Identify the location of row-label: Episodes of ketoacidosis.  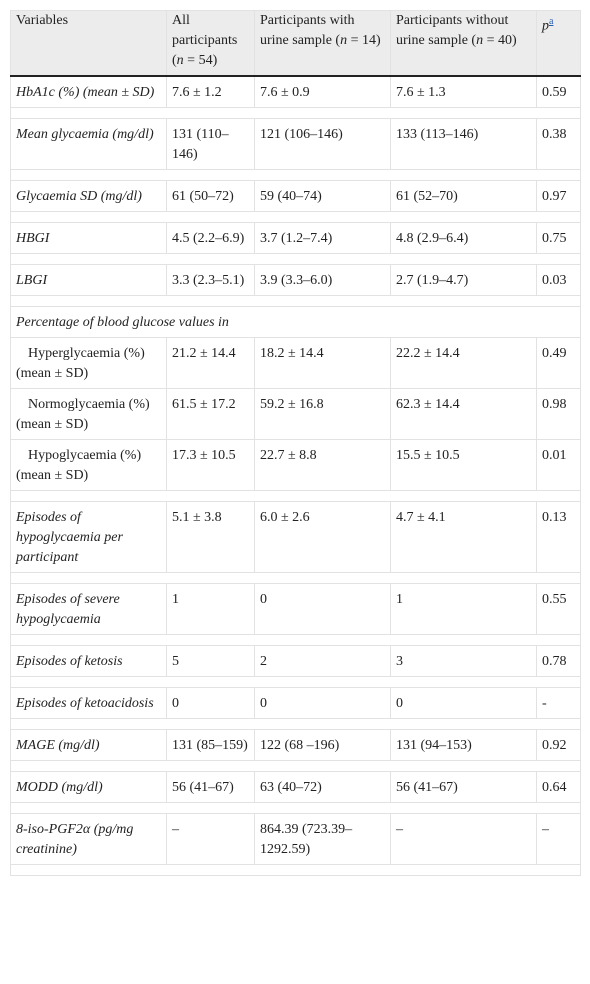
(88, 703).